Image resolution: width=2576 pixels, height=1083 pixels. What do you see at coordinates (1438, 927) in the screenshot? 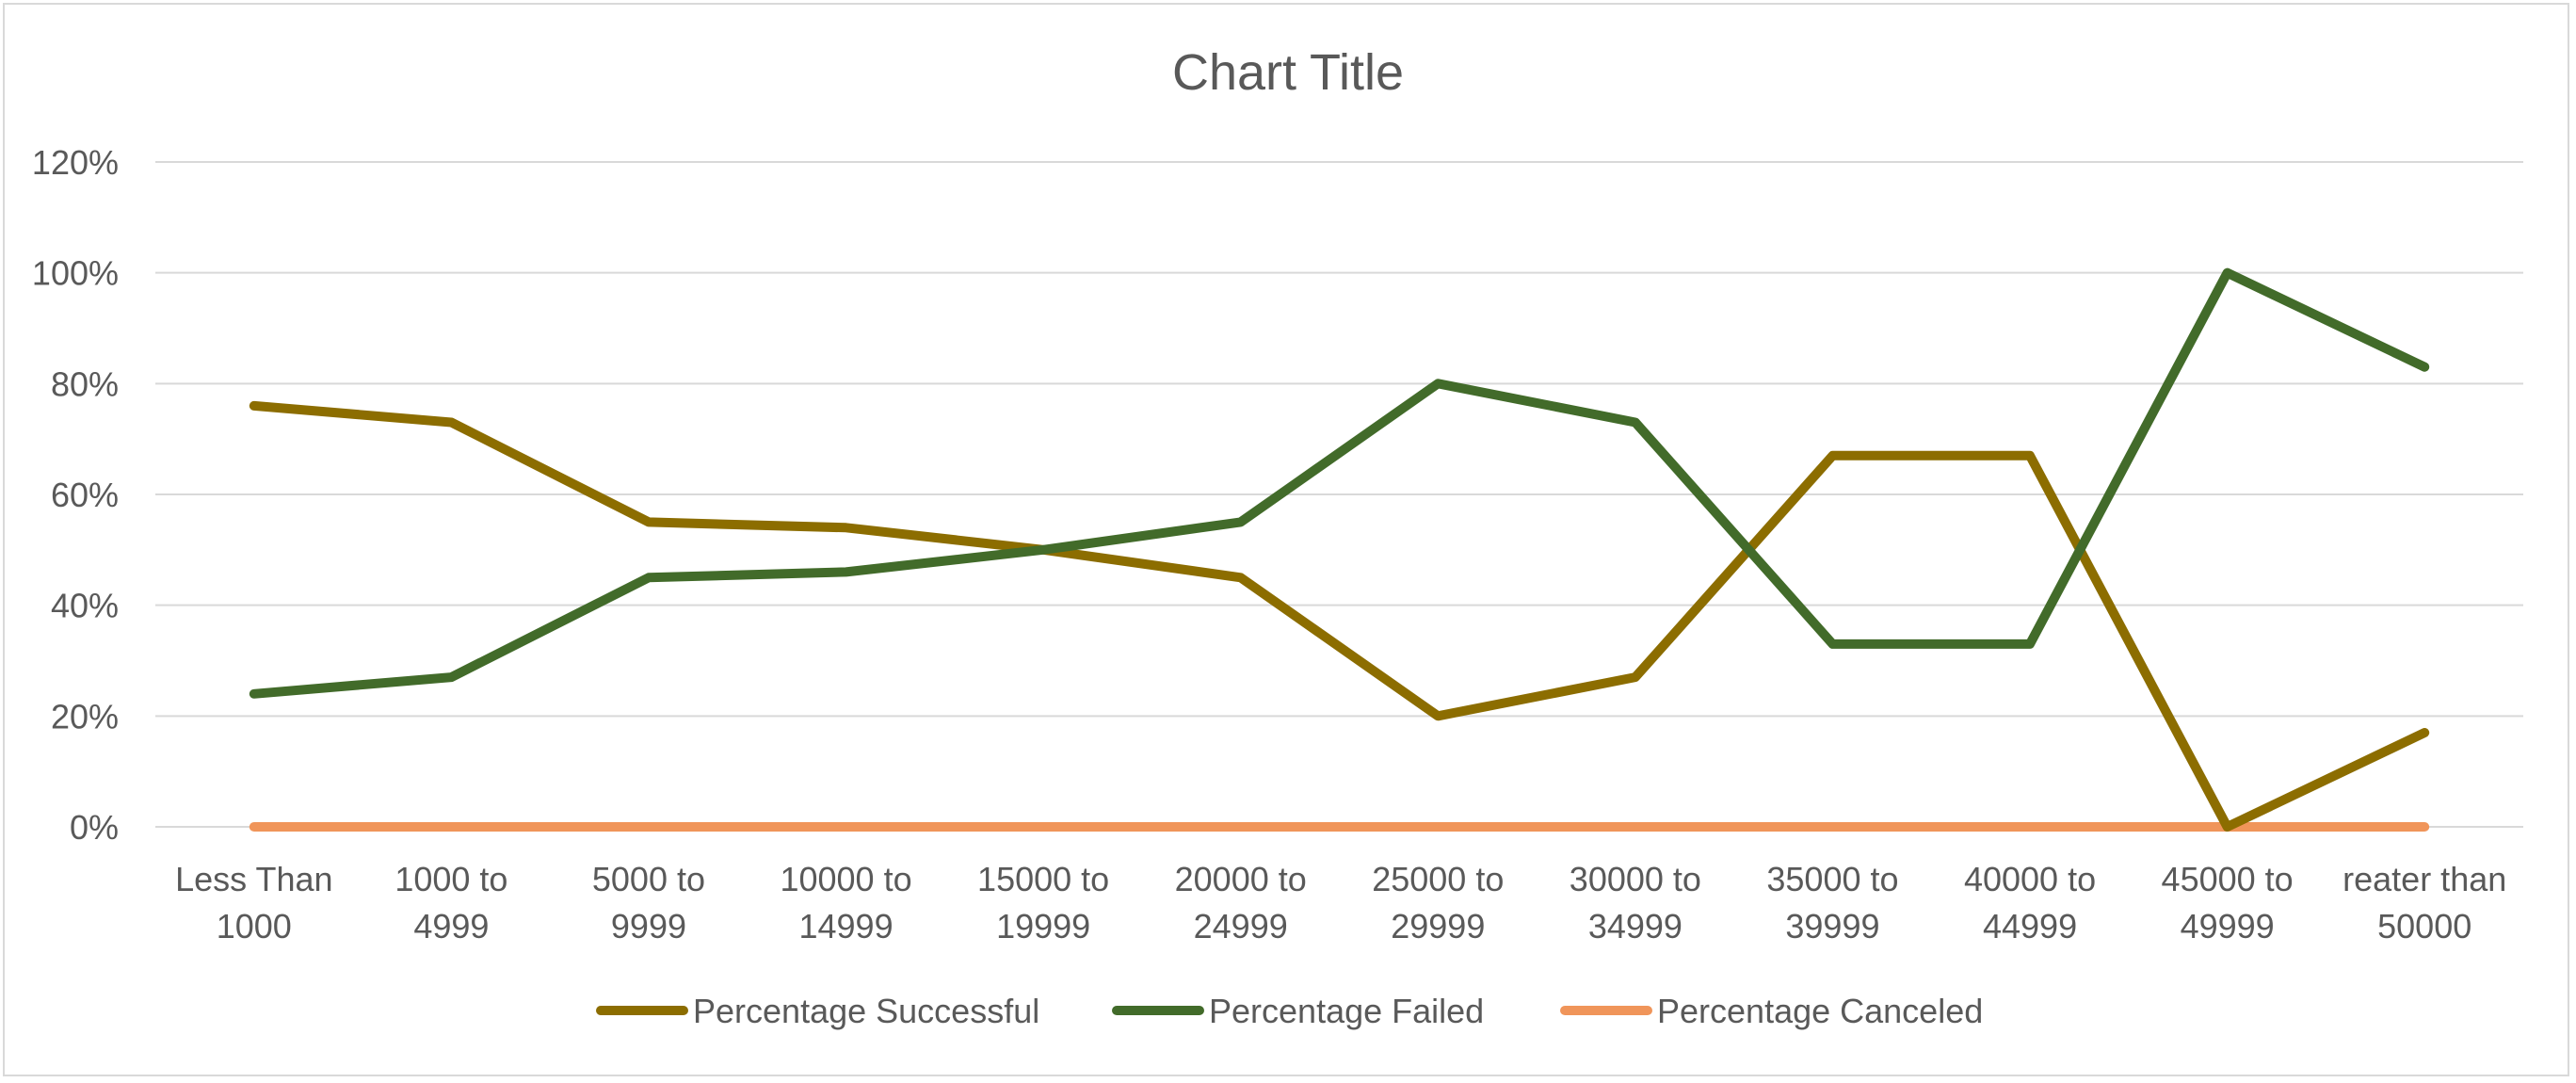
I see `x-tick-label: 29999` at bounding box center [1438, 927].